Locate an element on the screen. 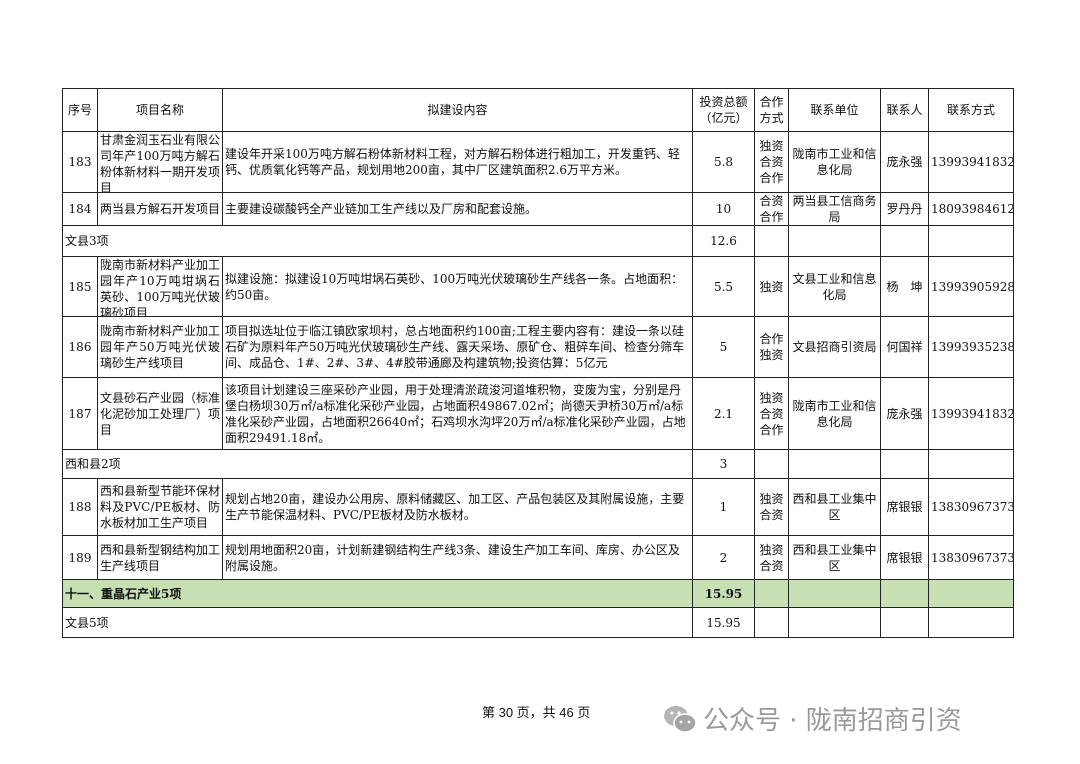  row-phone: 13993905928 is located at coordinates (971, 286).